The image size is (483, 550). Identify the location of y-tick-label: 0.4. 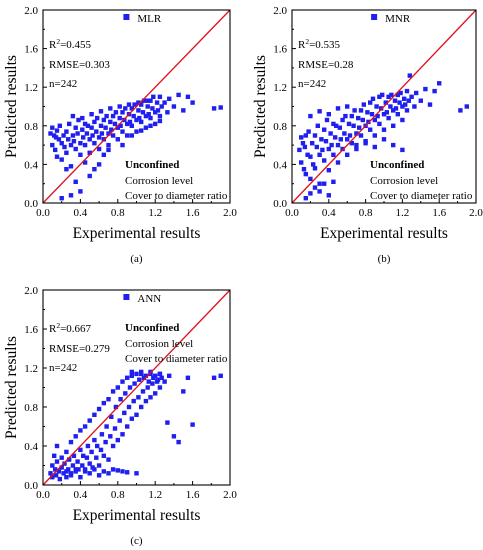
(280, 165).